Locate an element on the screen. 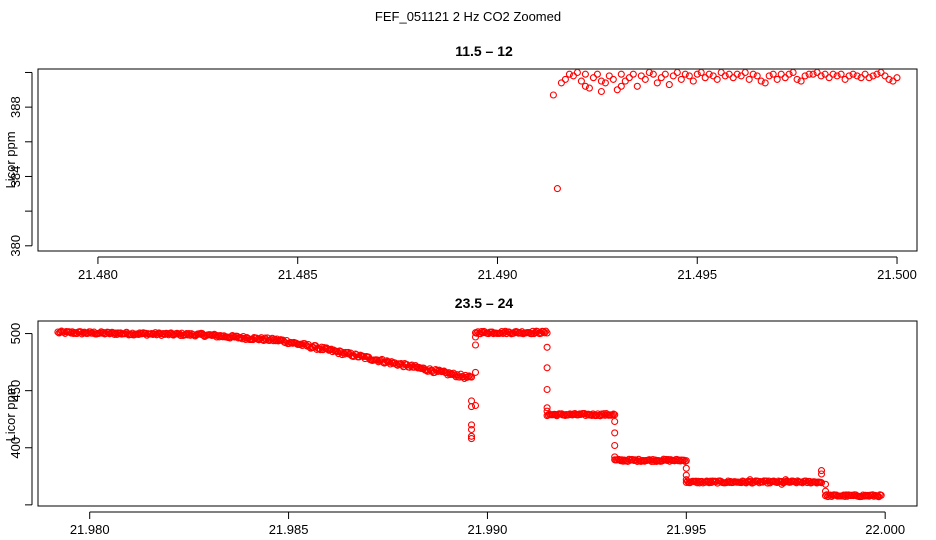 Image resolution: width=936 pixels, height=540 pixels. y-tick-label: 380 is located at coordinates (15, 246).